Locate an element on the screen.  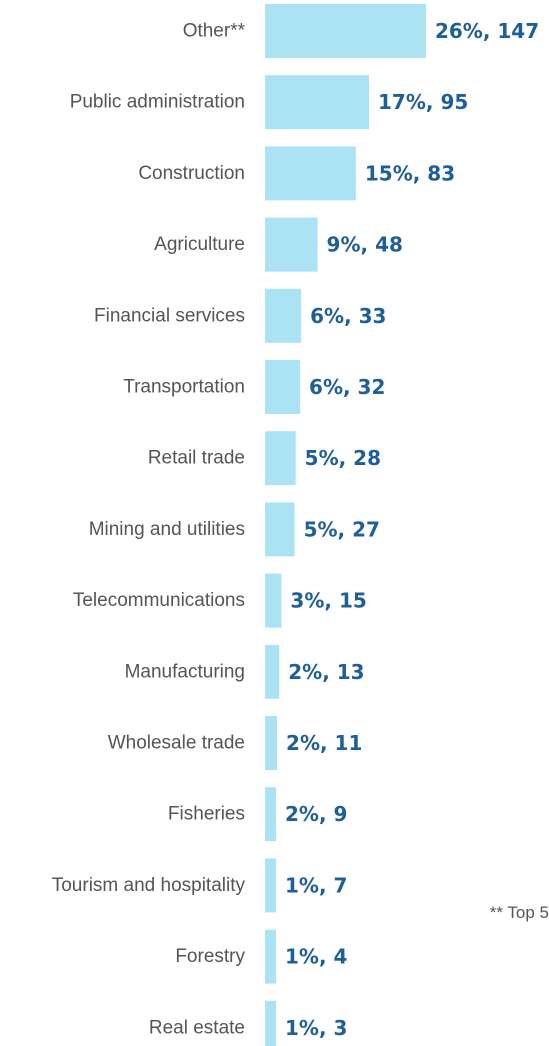
category-label: Public administration is located at coordinates (157, 102).